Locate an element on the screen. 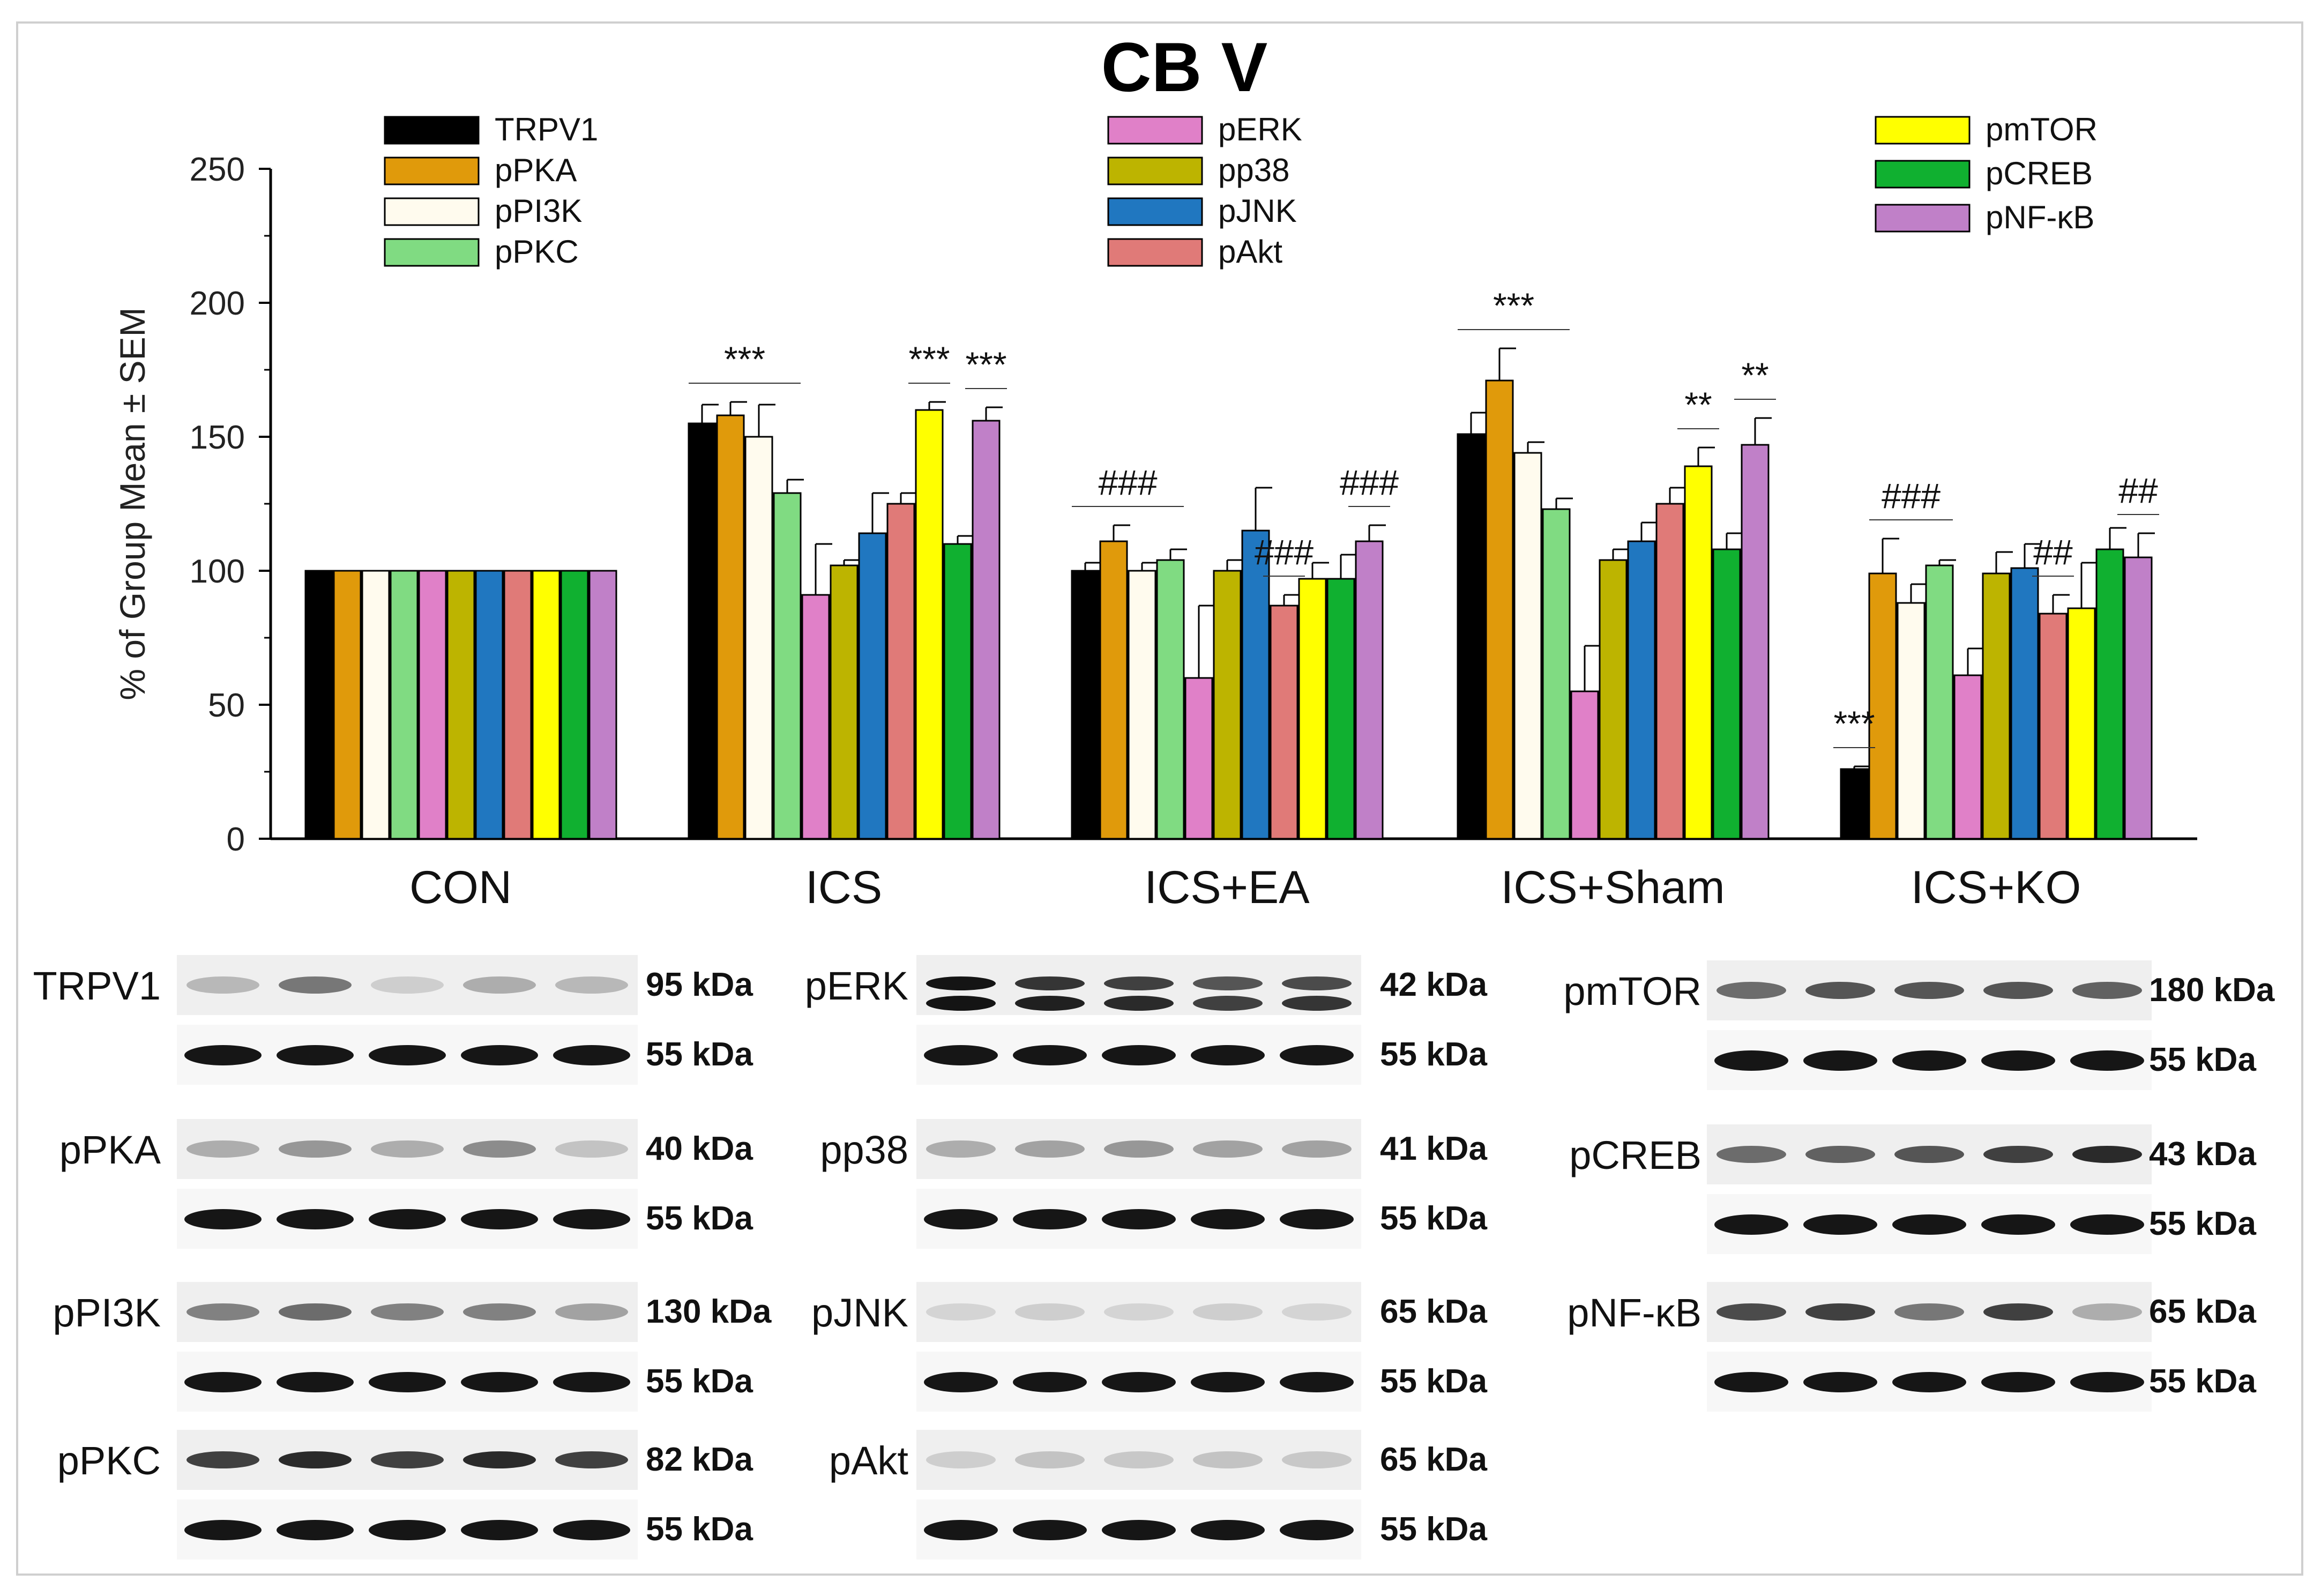  legend-item: pERK is located at coordinates (1205, 129).